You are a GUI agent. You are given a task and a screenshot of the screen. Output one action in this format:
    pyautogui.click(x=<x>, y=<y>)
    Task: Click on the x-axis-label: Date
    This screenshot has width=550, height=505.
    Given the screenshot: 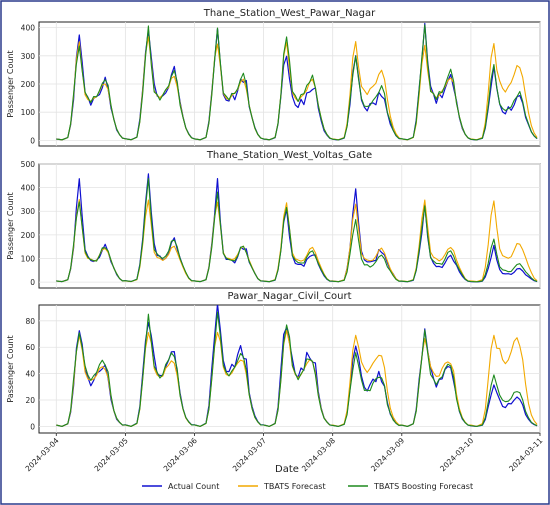 What is the action you would take?
    pyautogui.click(x=287, y=469)
    